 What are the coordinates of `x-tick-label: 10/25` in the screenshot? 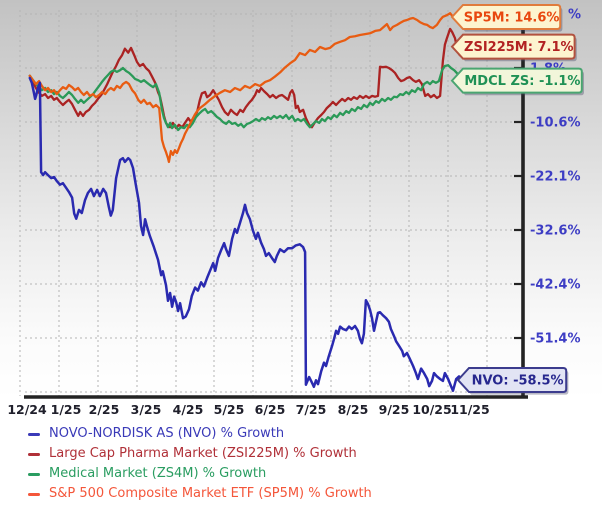 It's located at (431, 409).